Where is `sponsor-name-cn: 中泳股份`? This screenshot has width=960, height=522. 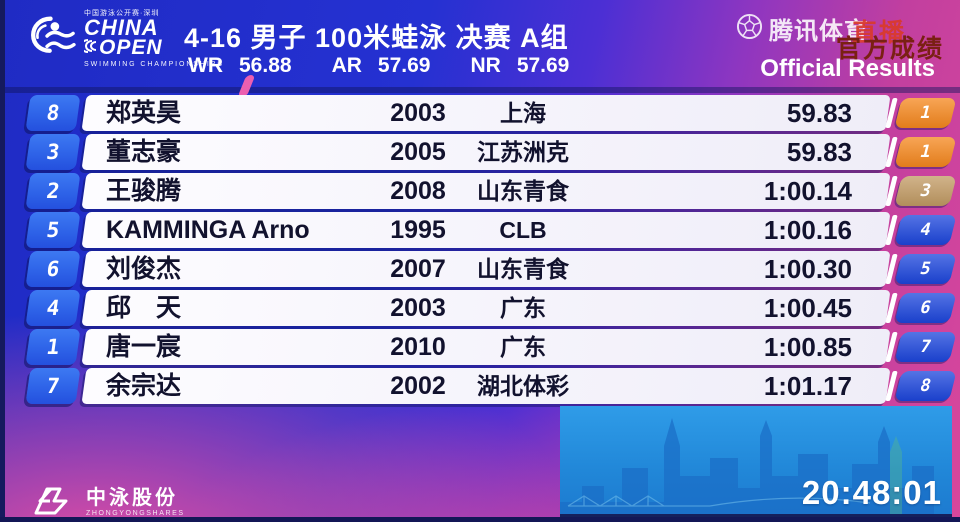 sponsor-name-cn: 中泳股份 is located at coordinates (132, 498).